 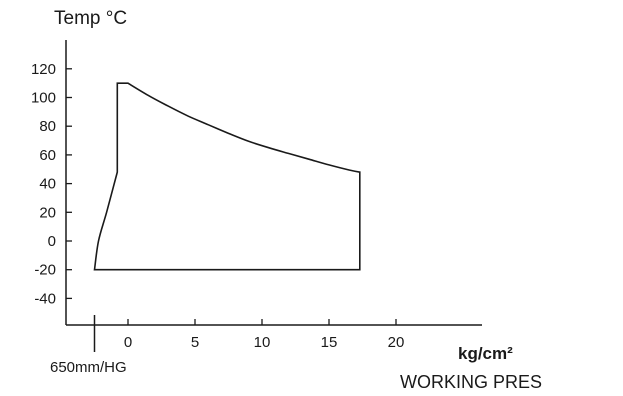 What do you see at coordinates (262, 342) in the screenshot?
I see `x-tick-label: 10` at bounding box center [262, 342].